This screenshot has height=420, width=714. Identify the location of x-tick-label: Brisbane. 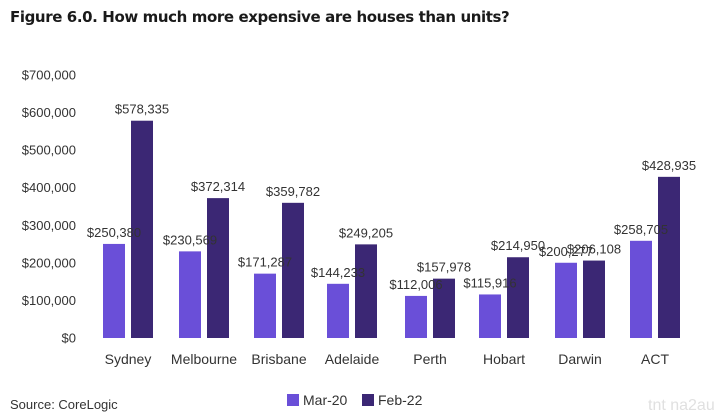
(278, 359).